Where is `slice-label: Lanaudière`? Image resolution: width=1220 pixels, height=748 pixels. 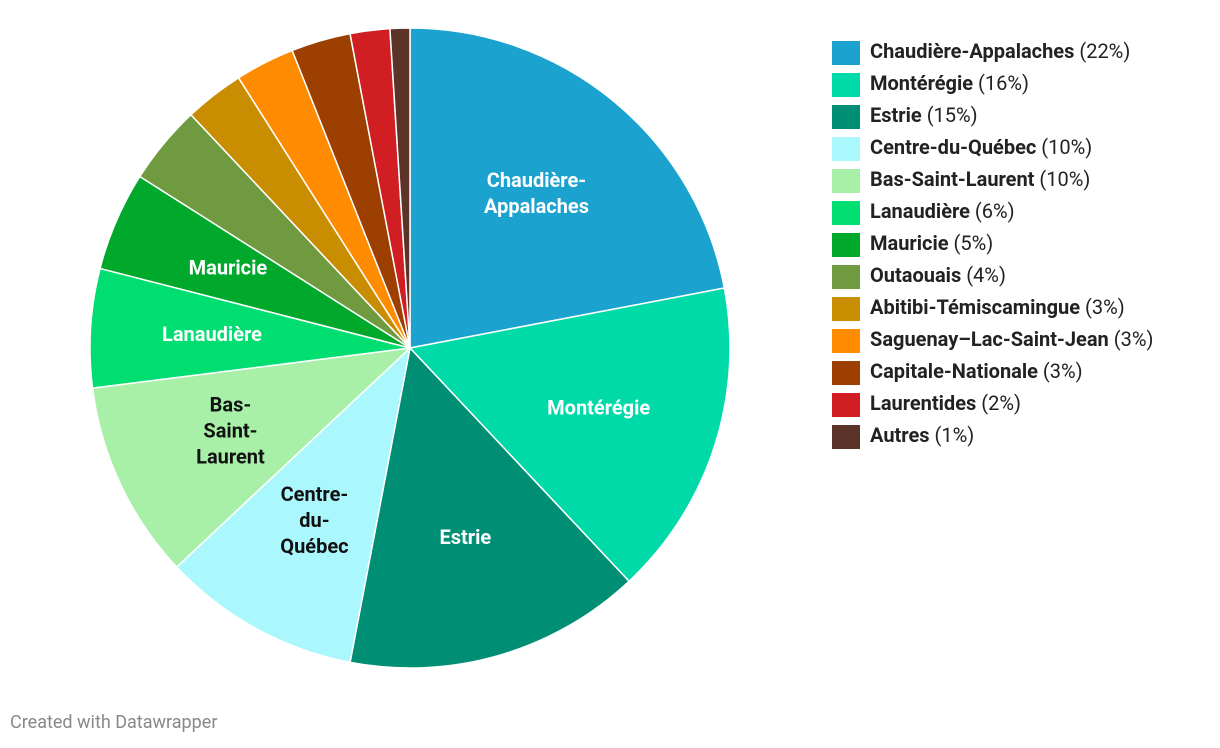
slice-label: Lanaudière is located at coordinates (212, 334).